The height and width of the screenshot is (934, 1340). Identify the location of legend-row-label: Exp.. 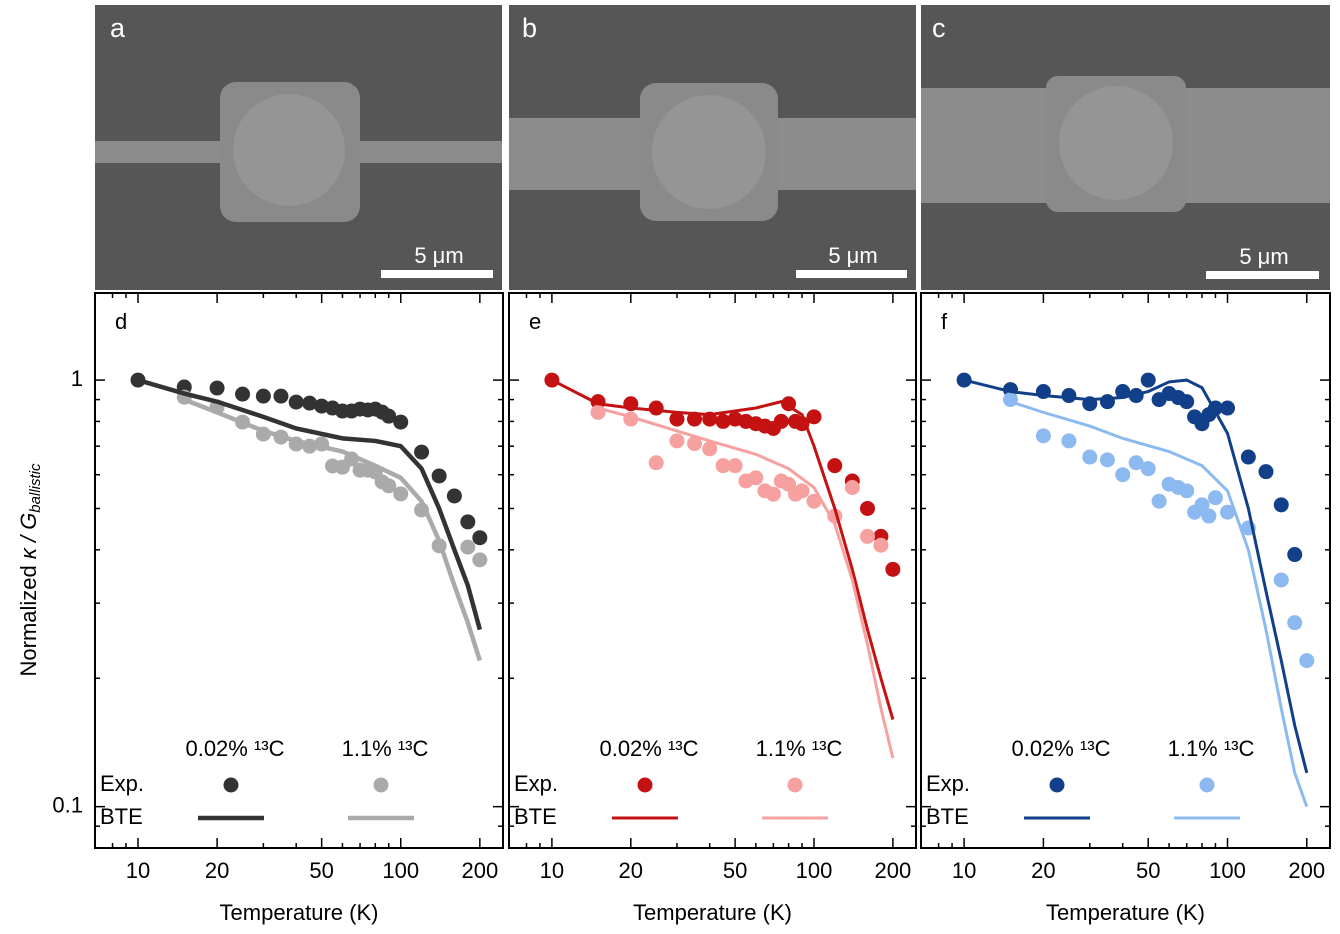
(122, 783).